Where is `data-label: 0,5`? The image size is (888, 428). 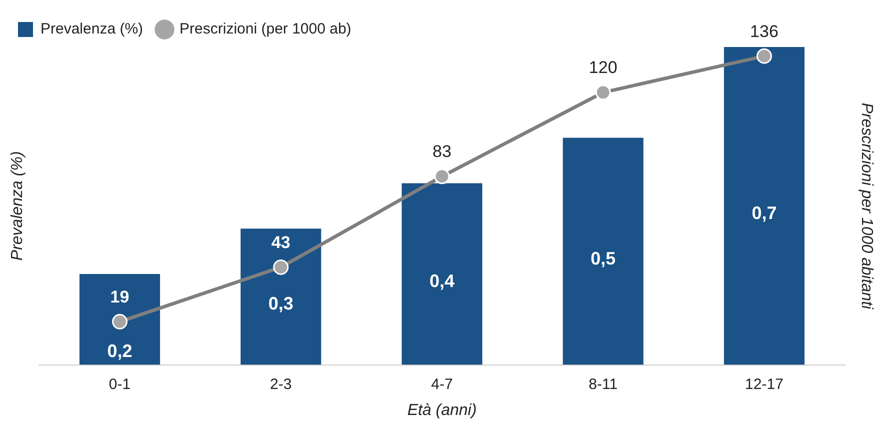
data-label: 0,5 is located at coordinates (603, 258).